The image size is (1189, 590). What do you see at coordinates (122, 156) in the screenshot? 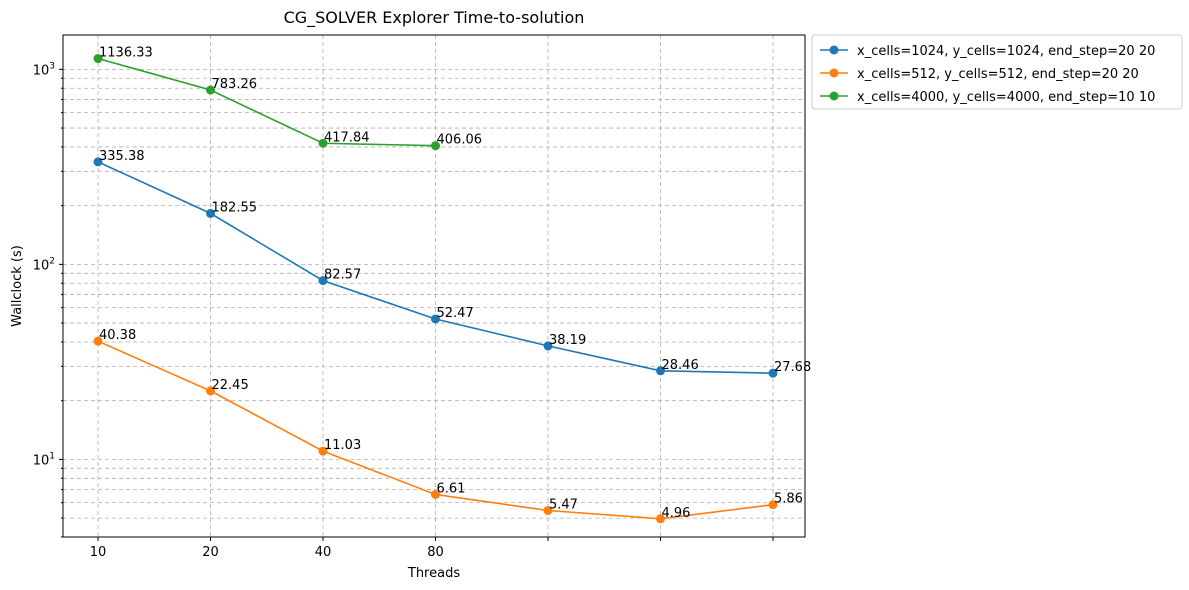
I see `data-label: 335.38` at bounding box center [122, 156].